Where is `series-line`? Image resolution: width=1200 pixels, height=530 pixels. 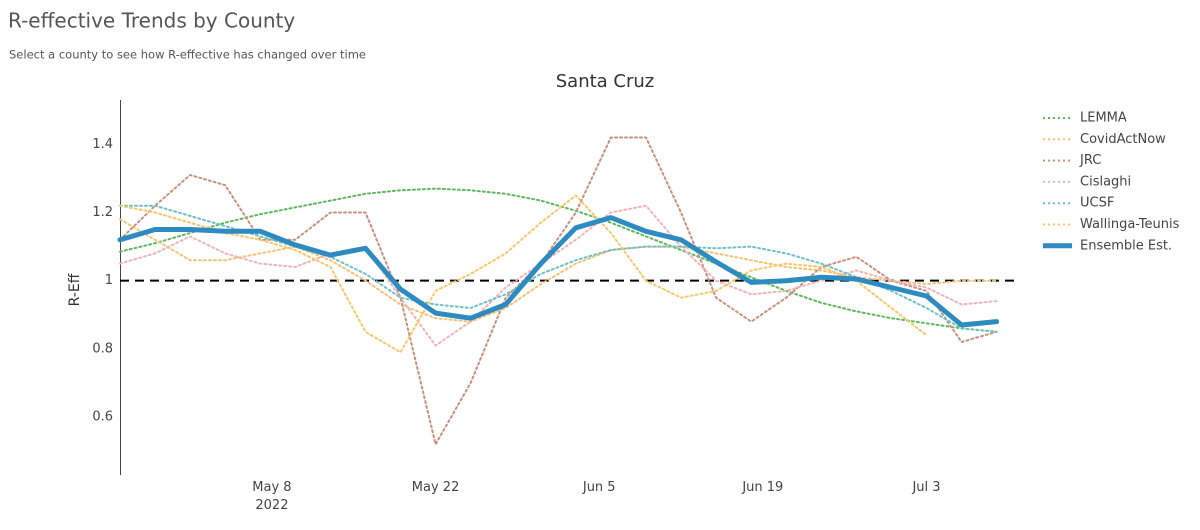 series-line is located at coordinates (558, 270).